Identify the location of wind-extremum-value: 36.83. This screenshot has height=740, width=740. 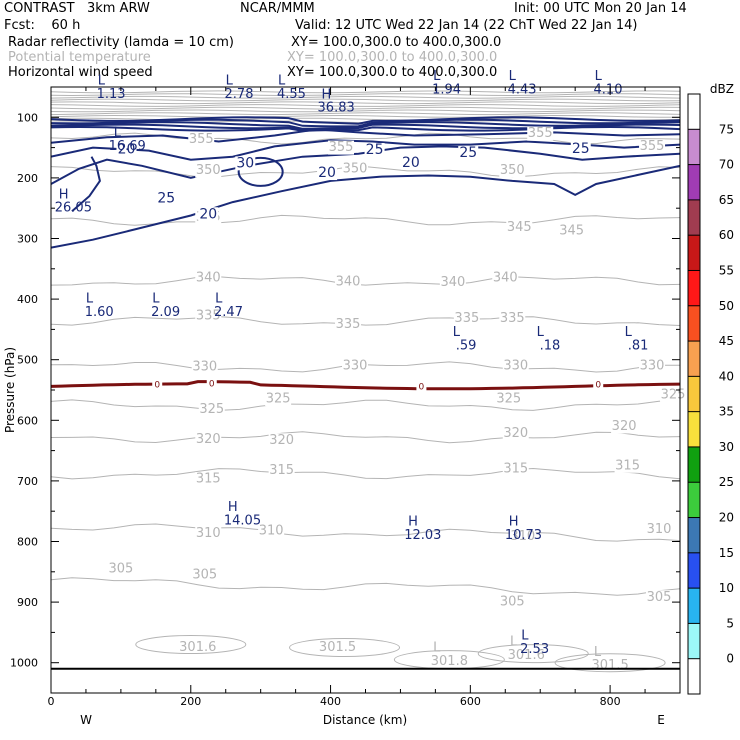
(336, 108).